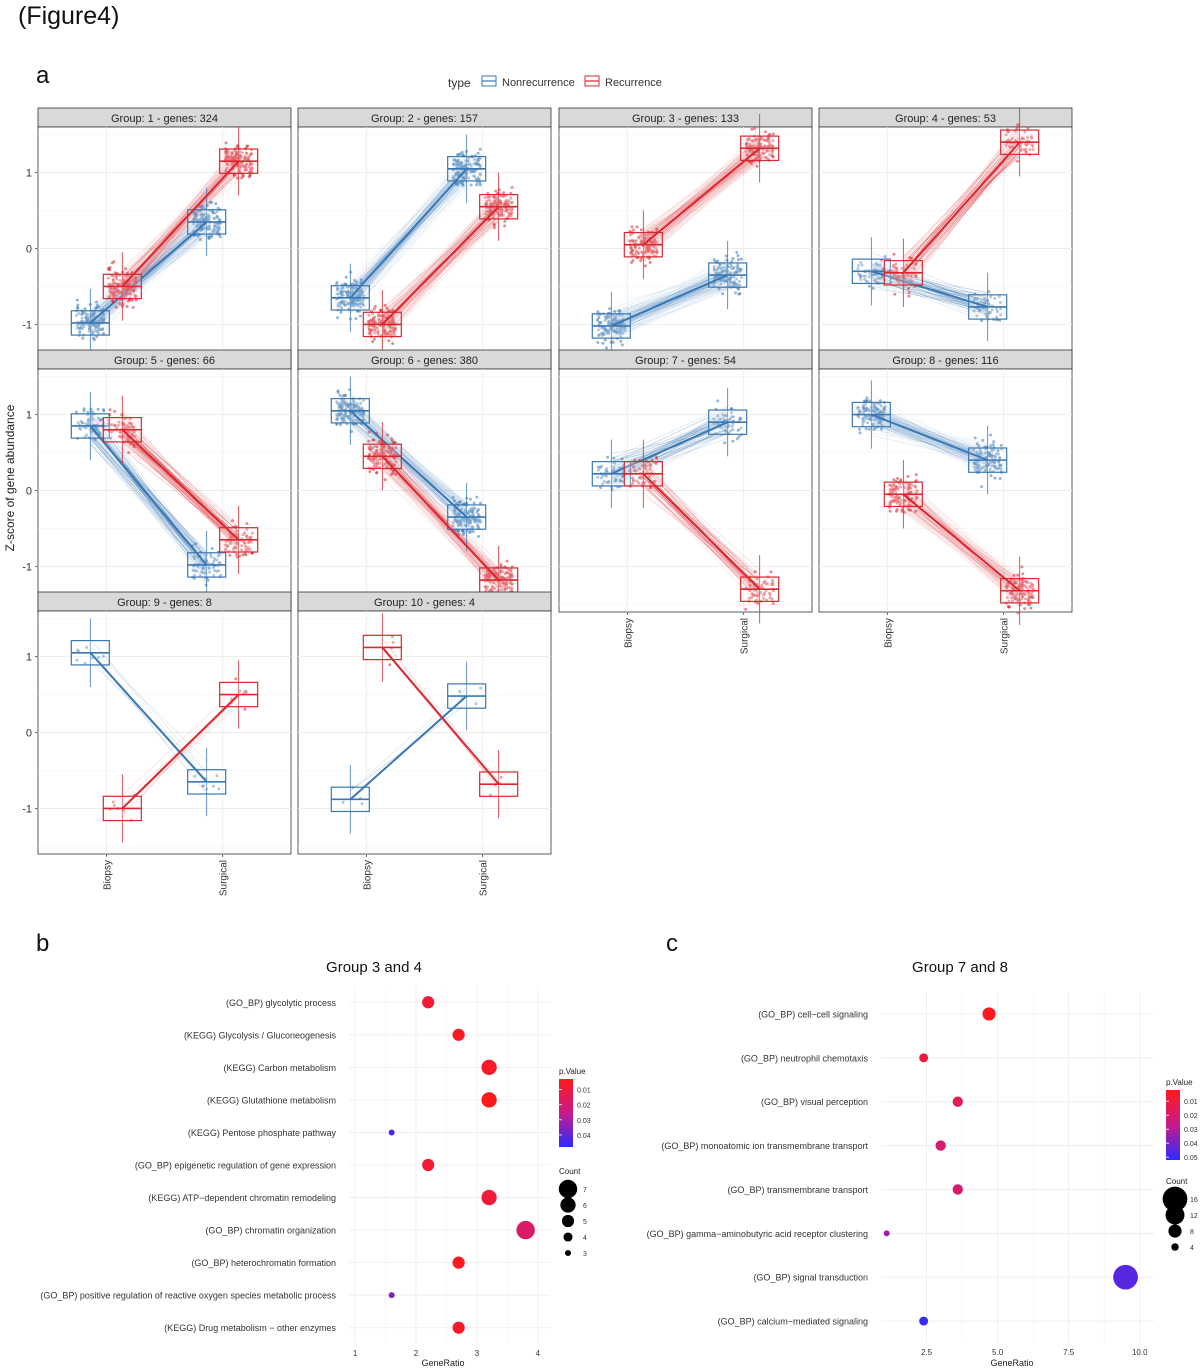 This screenshot has height=1369, width=1200. Describe the element at coordinates (29, 492) in the screenshot. I see `y-tick-label: 0` at that location.